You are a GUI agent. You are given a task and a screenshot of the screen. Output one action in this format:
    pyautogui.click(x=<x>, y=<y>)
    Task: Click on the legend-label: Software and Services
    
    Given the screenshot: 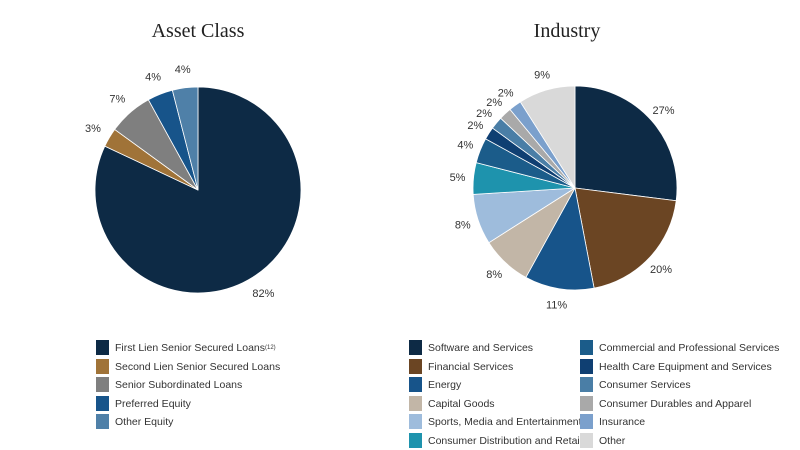 What is the action you would take?
    pyautogui.click(x=481, y=347)
    